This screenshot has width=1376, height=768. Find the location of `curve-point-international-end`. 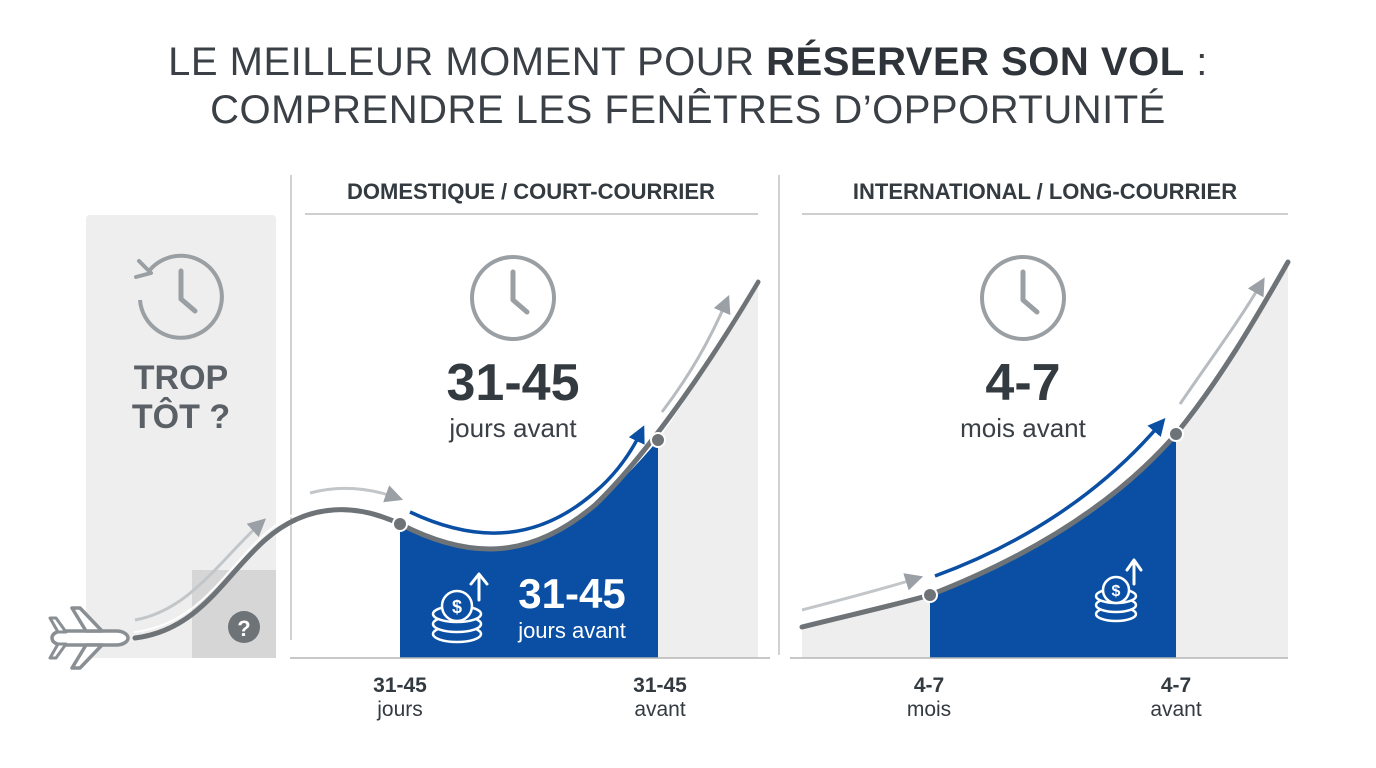

curve-point-international-end is located at coordinates (1176, 434).